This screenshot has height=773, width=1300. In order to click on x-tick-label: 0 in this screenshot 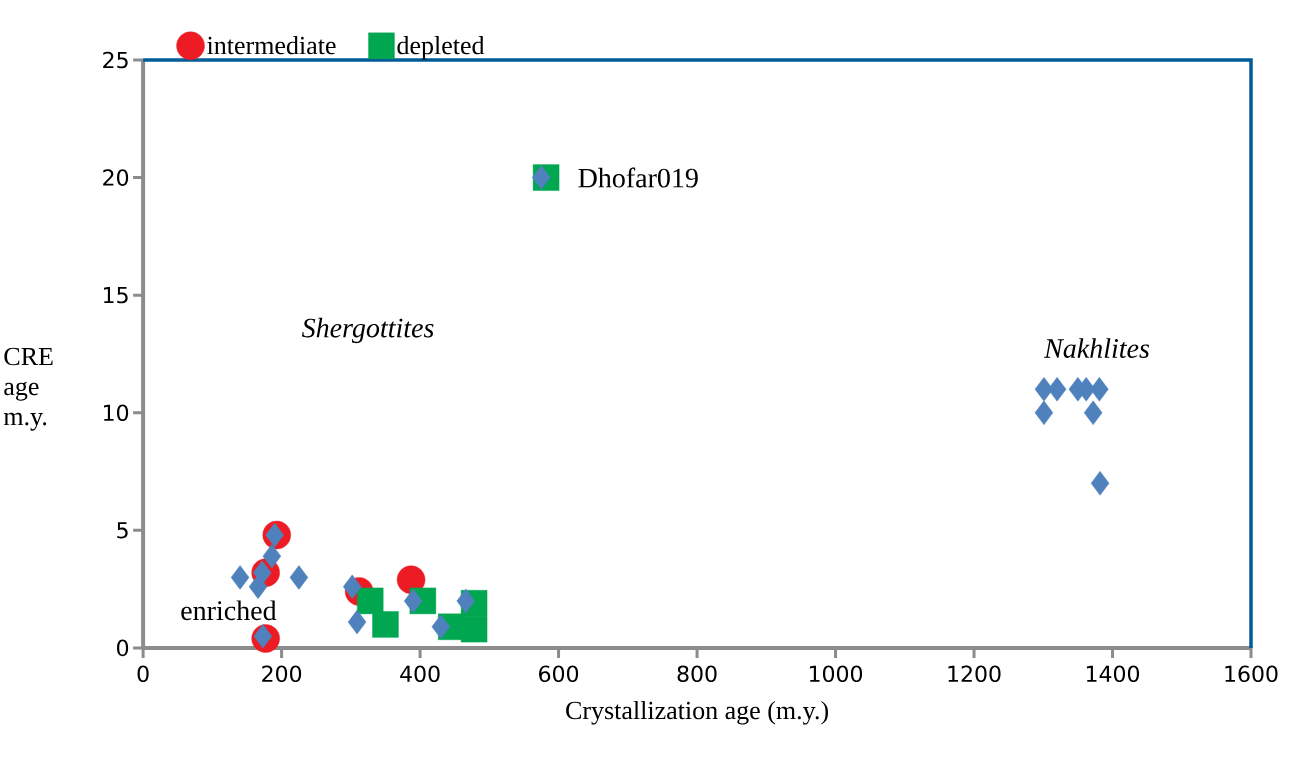, I will do `click(143, 674)`.